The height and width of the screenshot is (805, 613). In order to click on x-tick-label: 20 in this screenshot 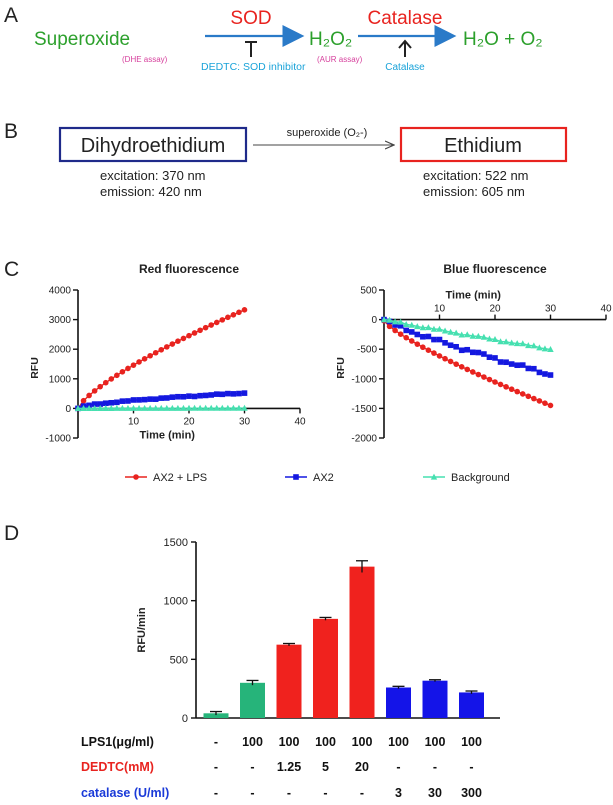, I will do `click(189, 421)`.